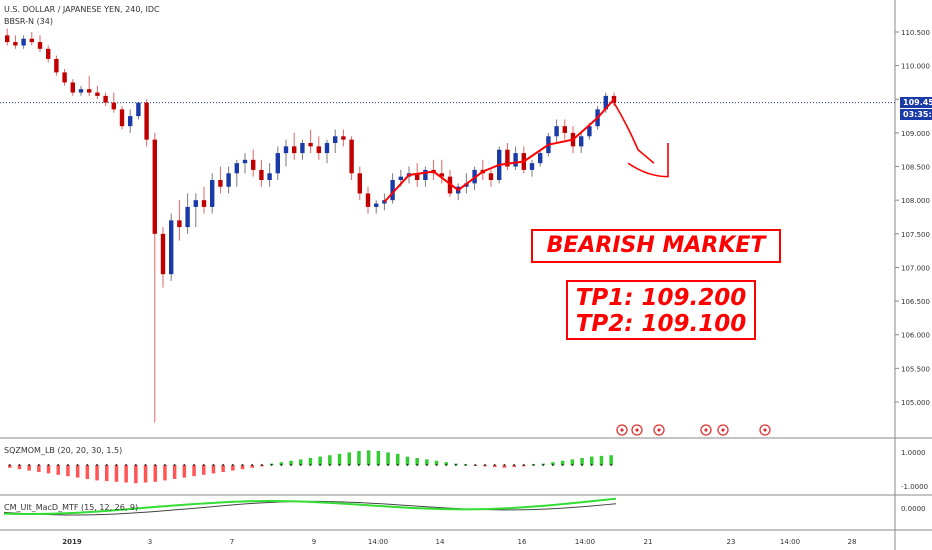  What do you see at coordinates (661, 298) in the screenshot?
I see `tp1-text: TP1: 109.200` at bounding box center [661, 298].